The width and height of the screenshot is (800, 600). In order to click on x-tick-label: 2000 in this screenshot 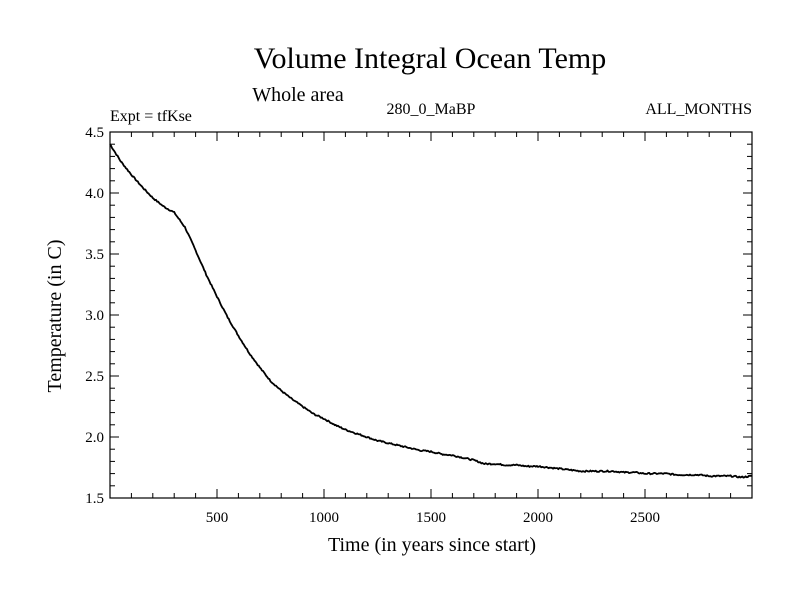, I will do `click(538, 518)`.